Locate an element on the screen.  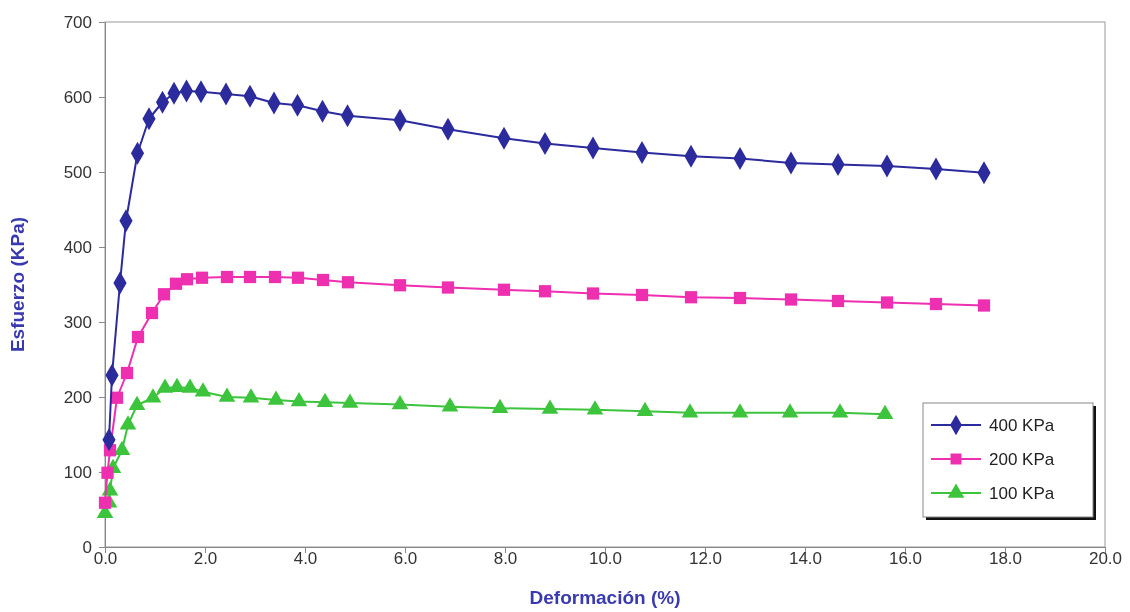
x-tick-label: 14.0 is located at coordinates (805, 558).